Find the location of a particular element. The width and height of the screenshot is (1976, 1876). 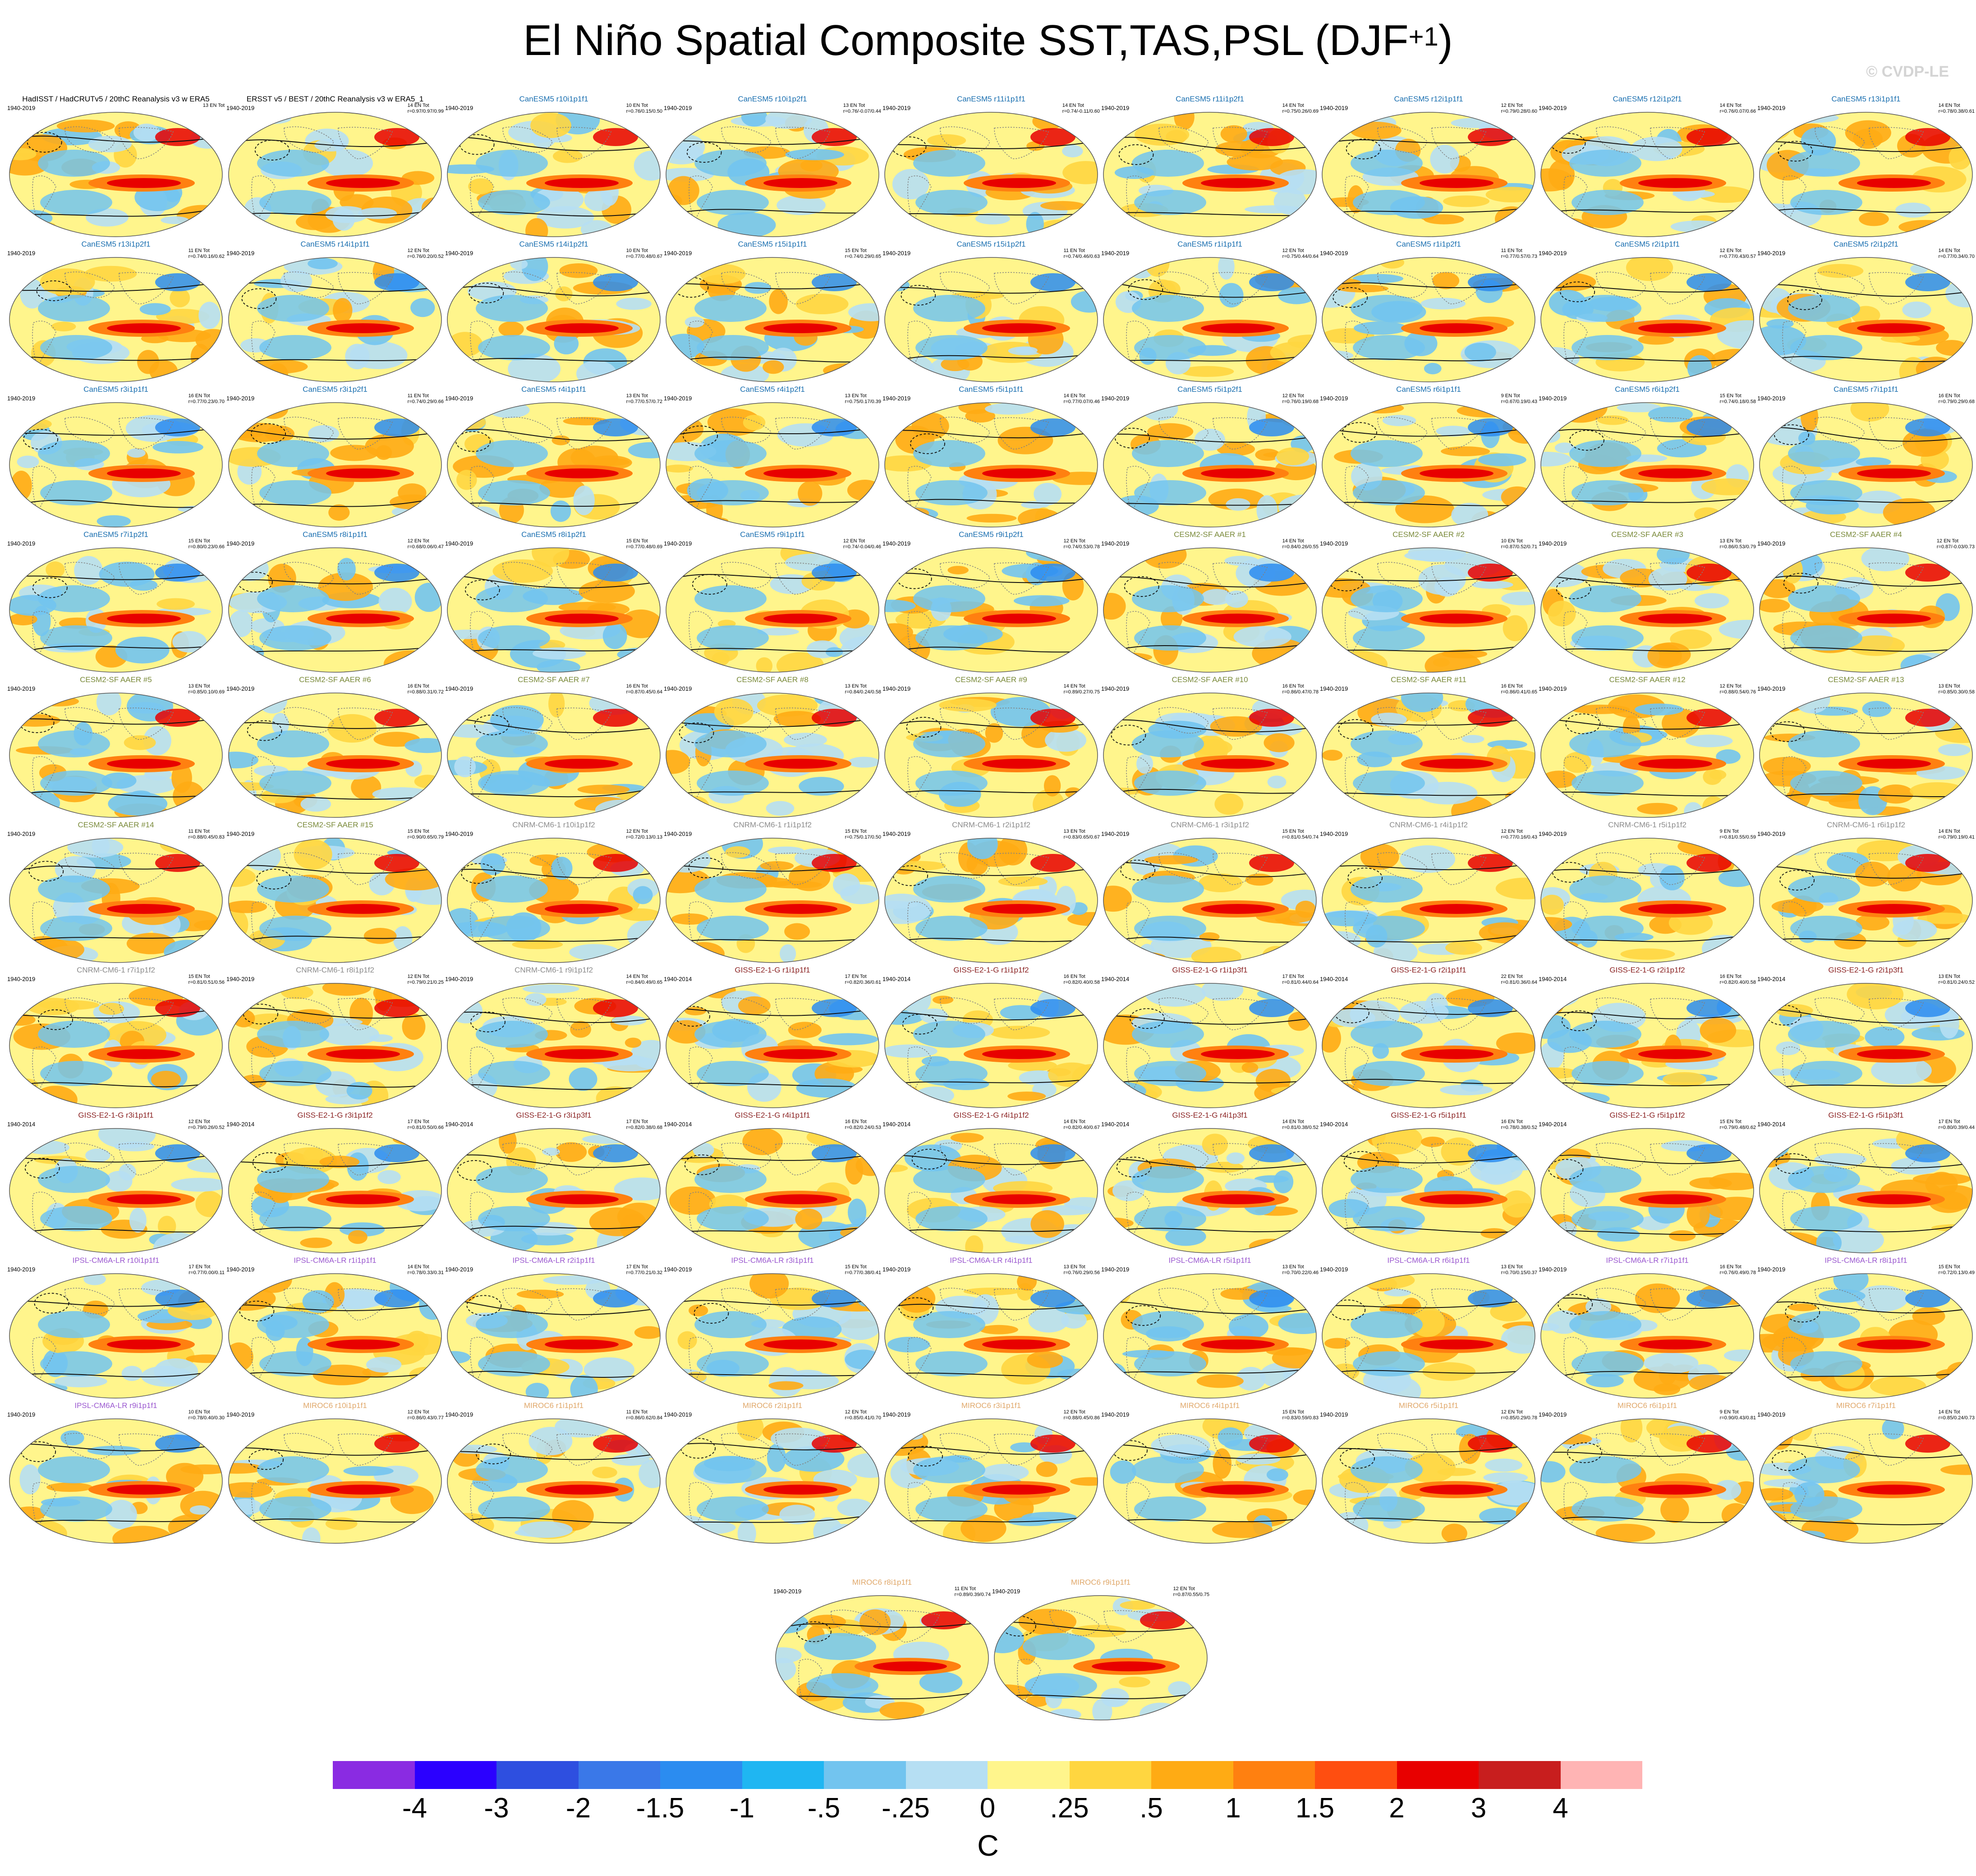

panel-years: 1940-2019 is located at coordinates (1115, 253).